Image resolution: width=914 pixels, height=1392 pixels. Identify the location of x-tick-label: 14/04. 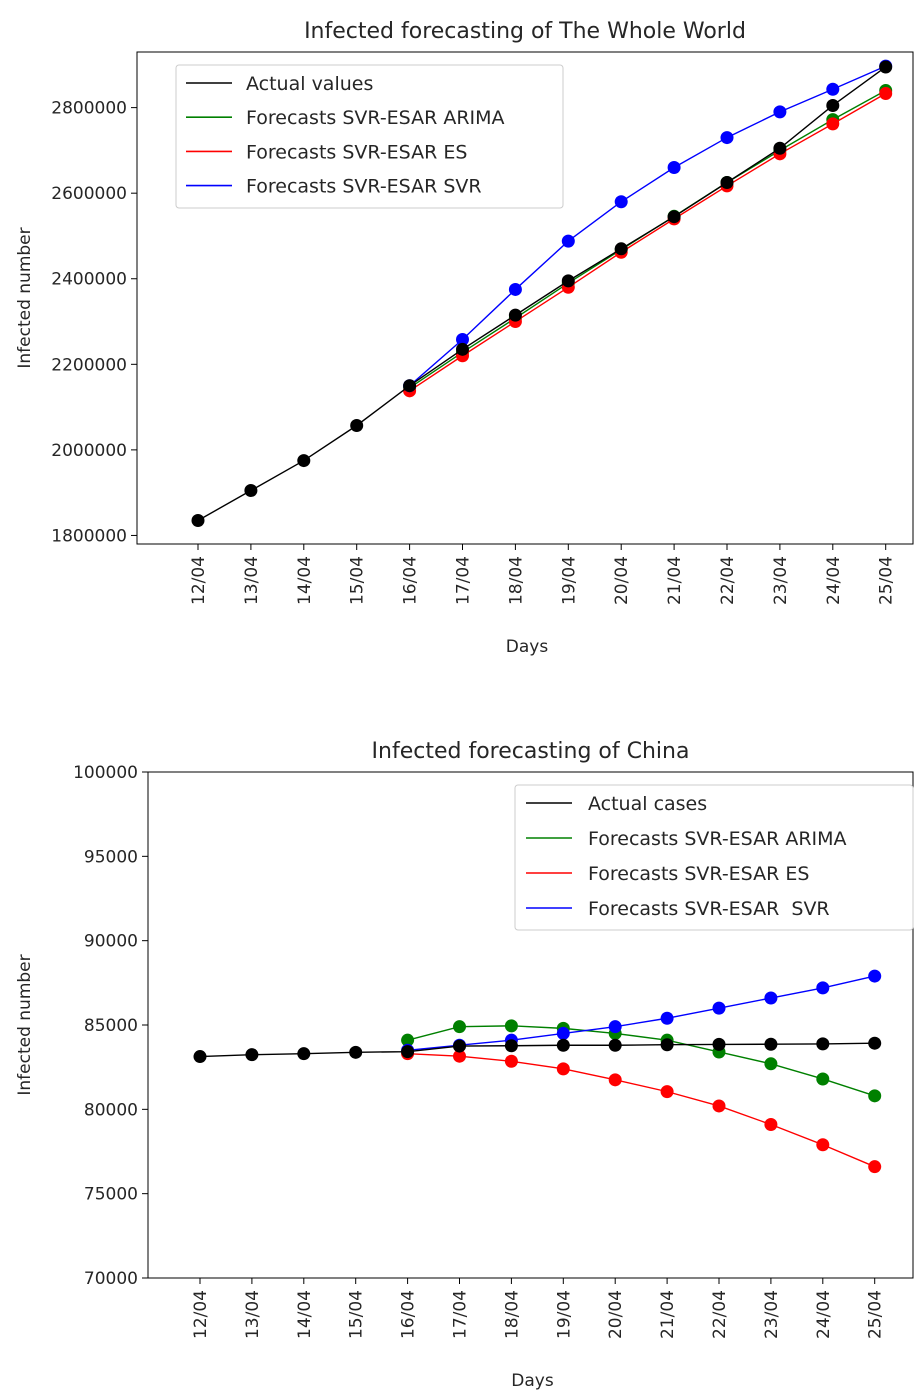
(305, 580).